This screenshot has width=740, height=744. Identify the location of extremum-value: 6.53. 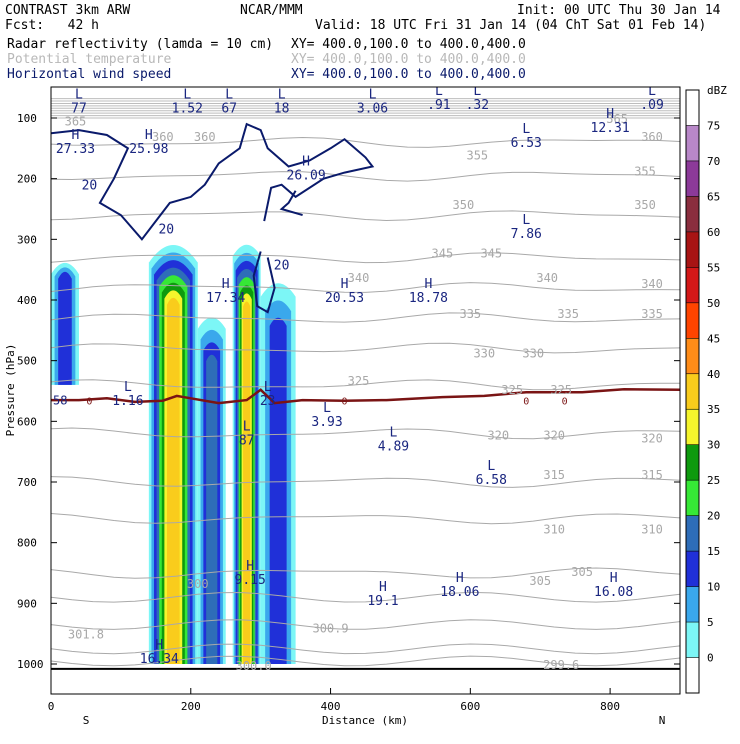
(526, 143).